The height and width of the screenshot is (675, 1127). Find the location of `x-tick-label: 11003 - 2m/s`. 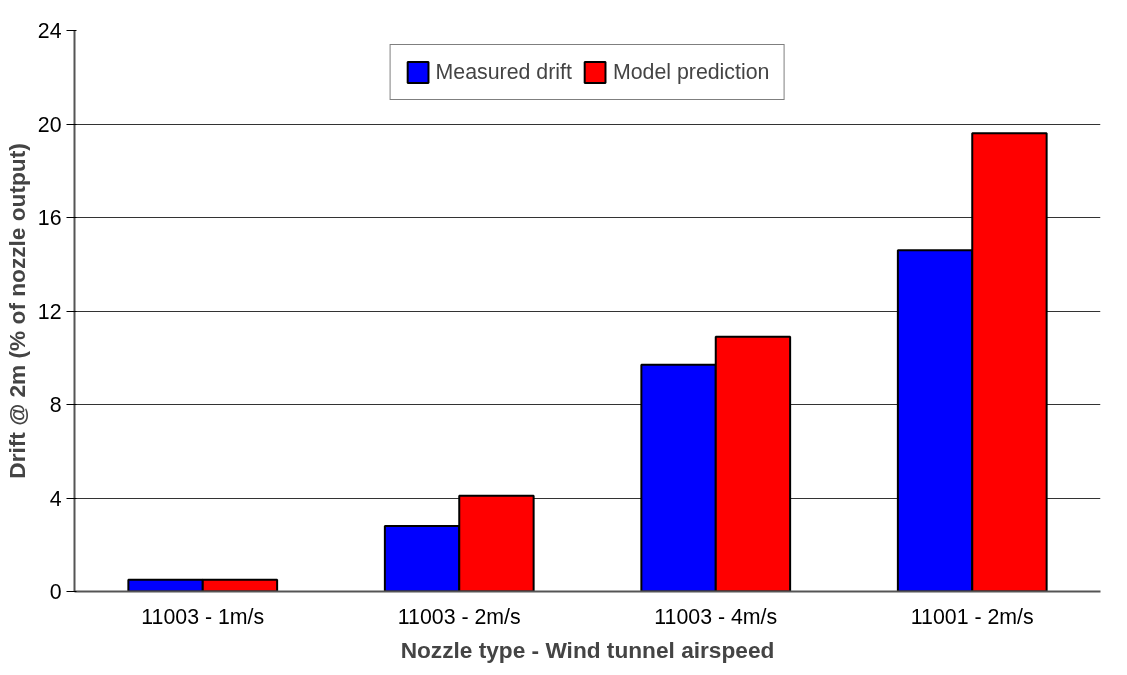

x-tick-label: 11003 - 2m/s is located at coordinates (459, 616).